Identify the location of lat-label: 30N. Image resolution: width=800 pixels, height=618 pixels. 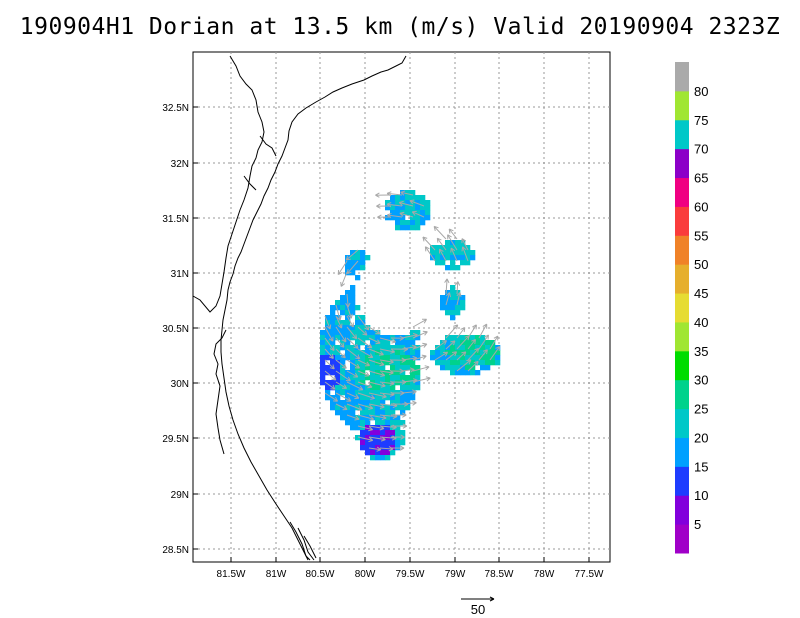
(180, 384).